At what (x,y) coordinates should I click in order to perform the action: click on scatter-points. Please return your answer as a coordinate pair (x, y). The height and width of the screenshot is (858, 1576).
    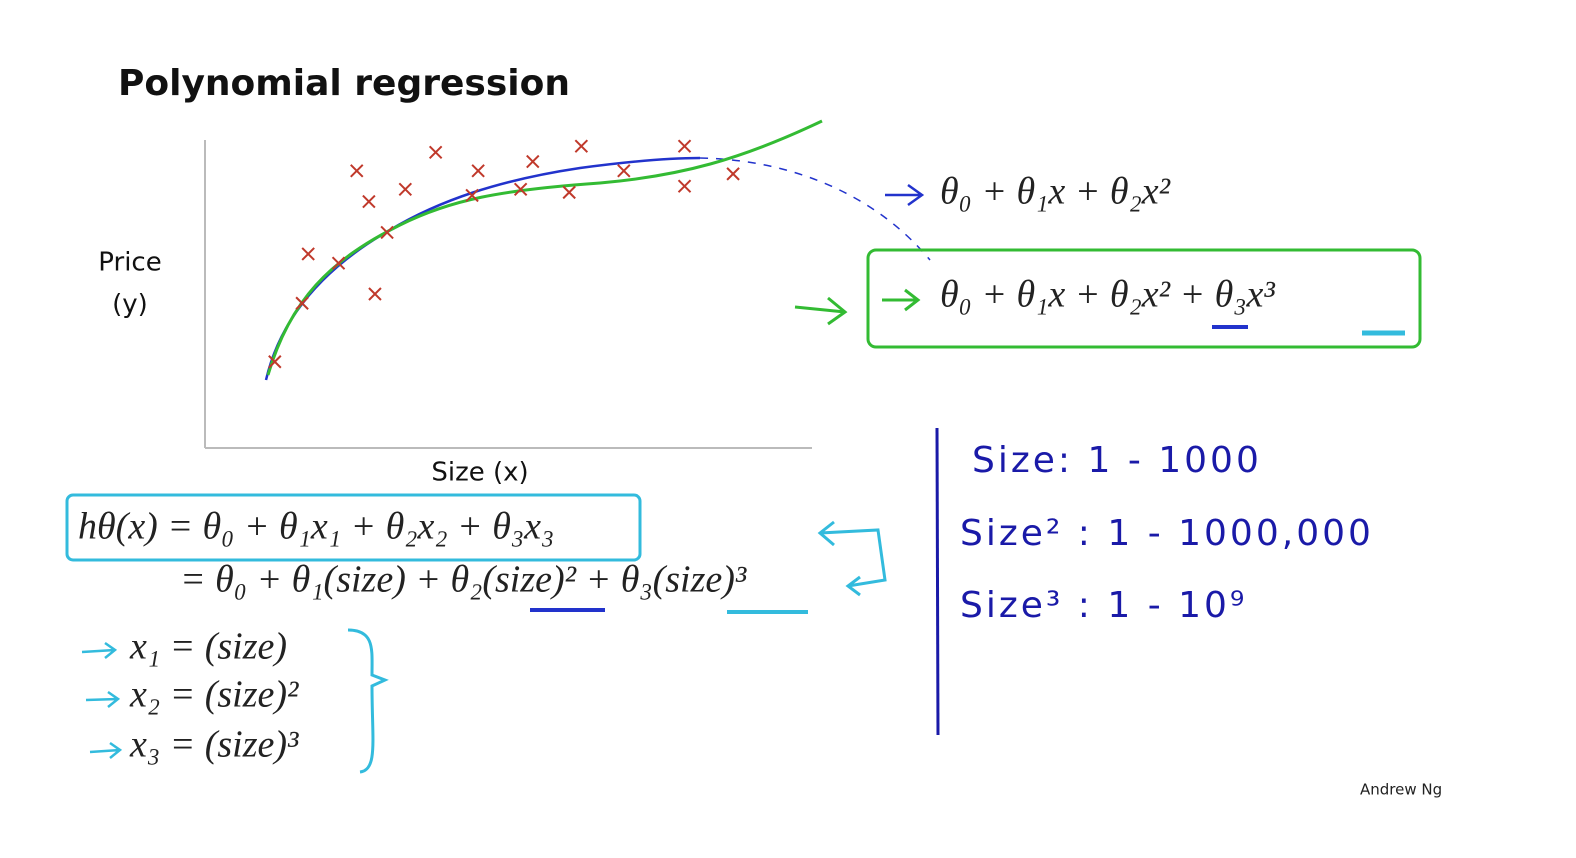
    Looking at the image, I should click on (504, 254).